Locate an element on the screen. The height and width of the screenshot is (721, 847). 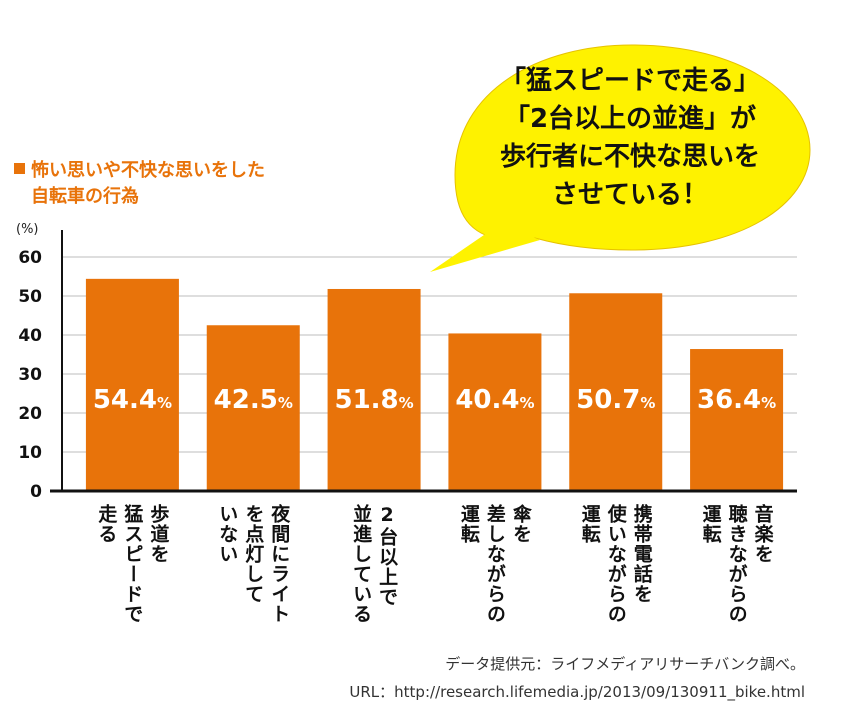
category-label: 歩道を 猛スピードで 走る is located at coordinates (132, 564).